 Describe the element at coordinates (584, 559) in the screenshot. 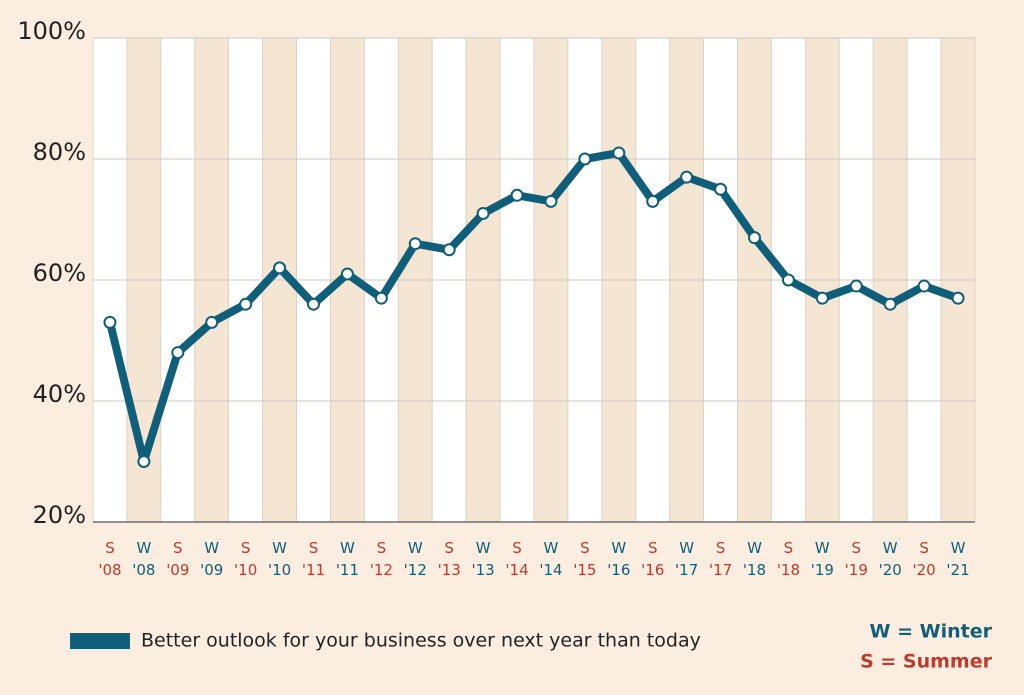

I see `x-tick-label: S '15` at that location.